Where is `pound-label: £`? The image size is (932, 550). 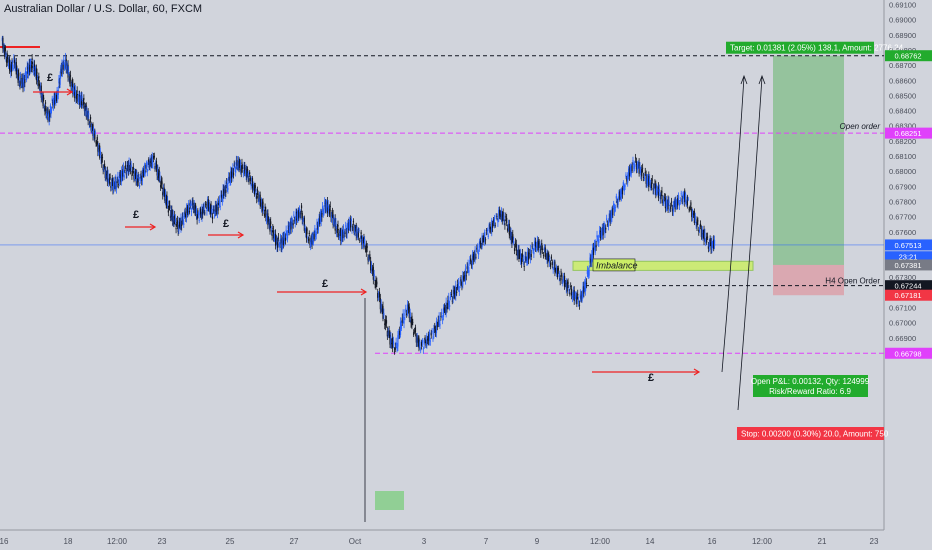 pound-label: £ is located at coordinates (136, 215).